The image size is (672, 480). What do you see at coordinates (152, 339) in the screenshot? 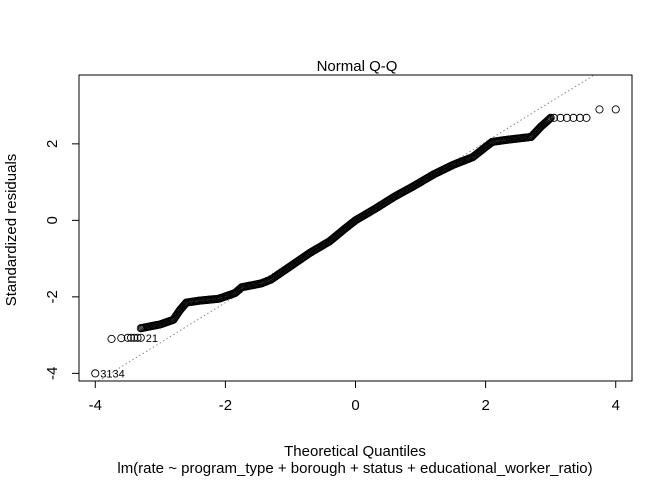
I see `point-id-label: 21` at bounding box center [152, 339].